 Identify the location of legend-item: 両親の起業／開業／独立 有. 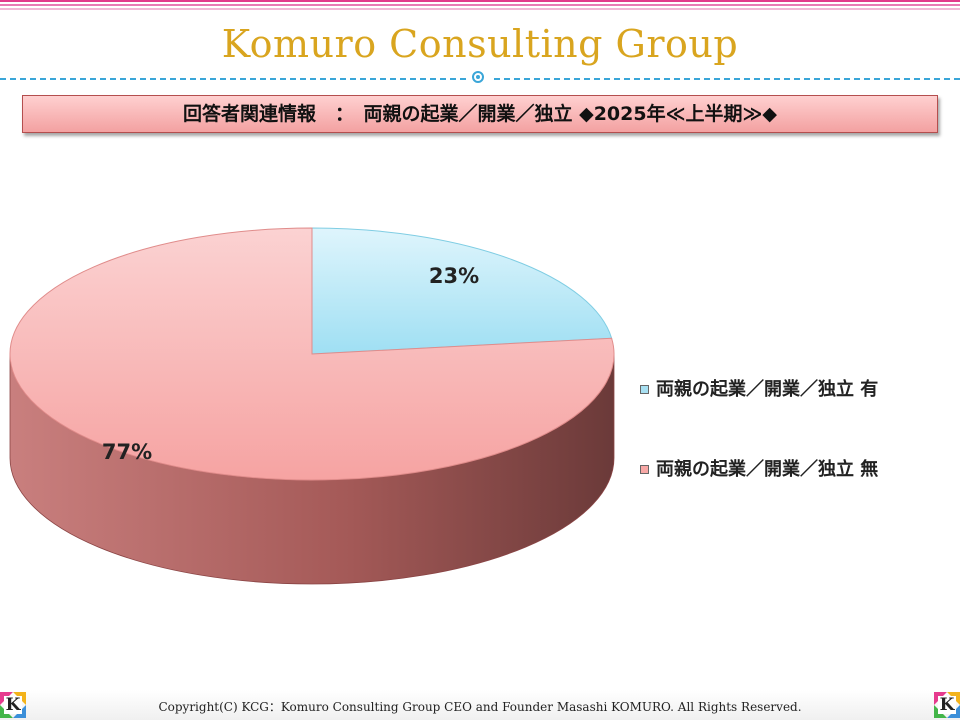
(800, 391).